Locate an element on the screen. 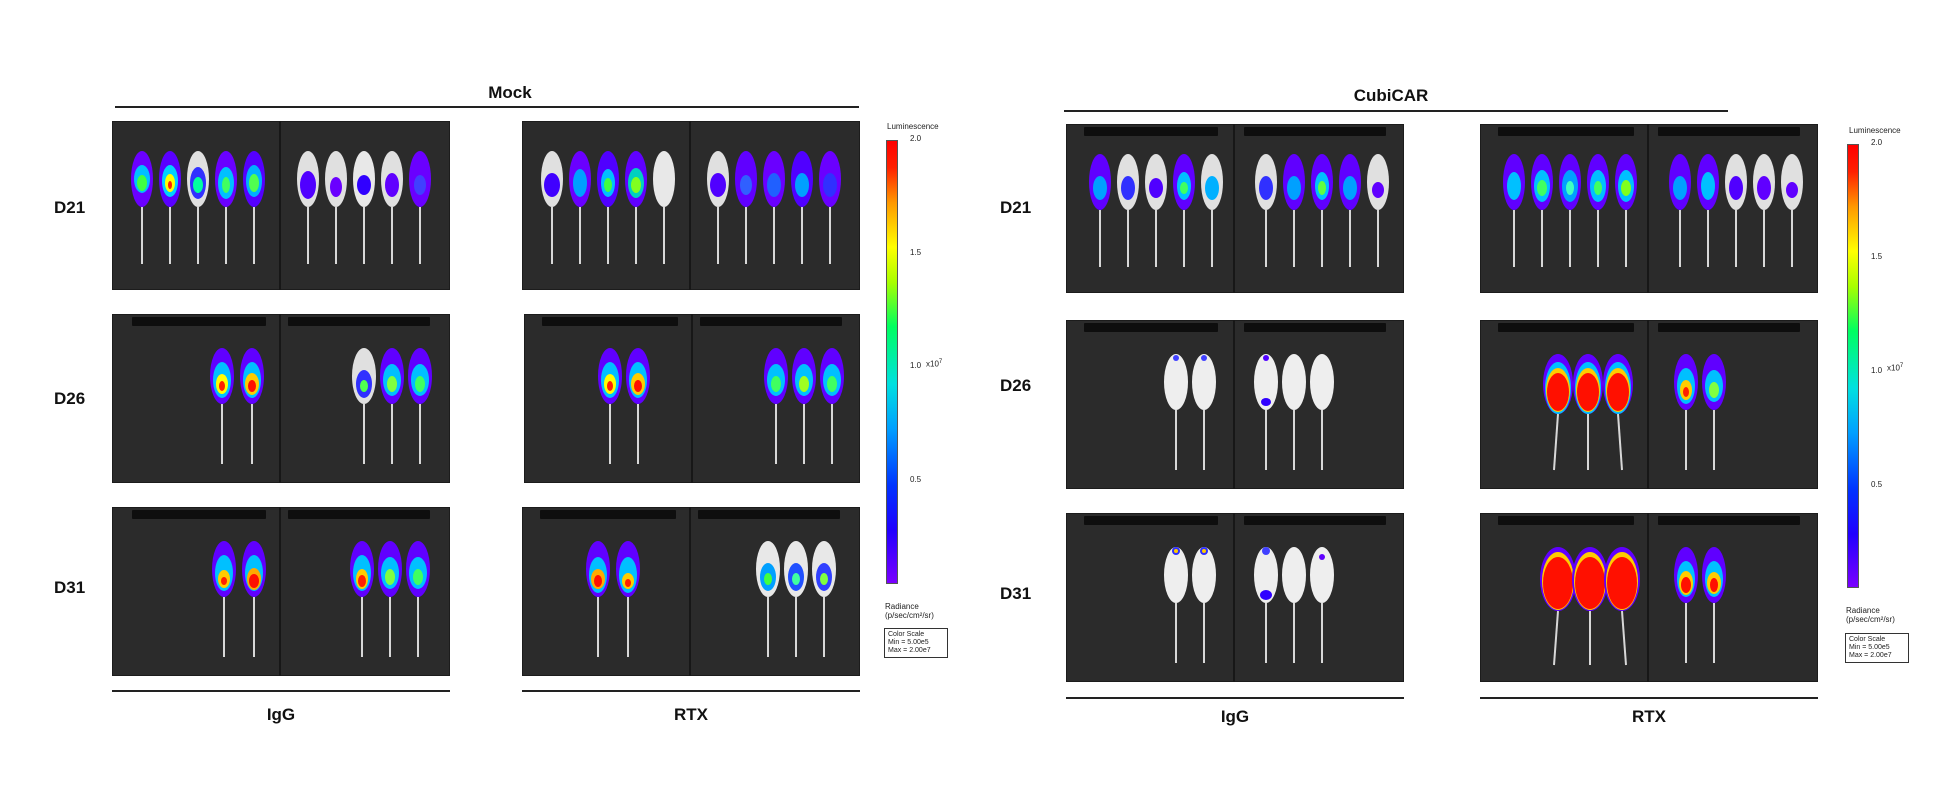 This screenshot has width=1956, height=787. scale-units-cubicar: Radiance (p/sec/cm²/sr) is located at coordinates (1870, 615).